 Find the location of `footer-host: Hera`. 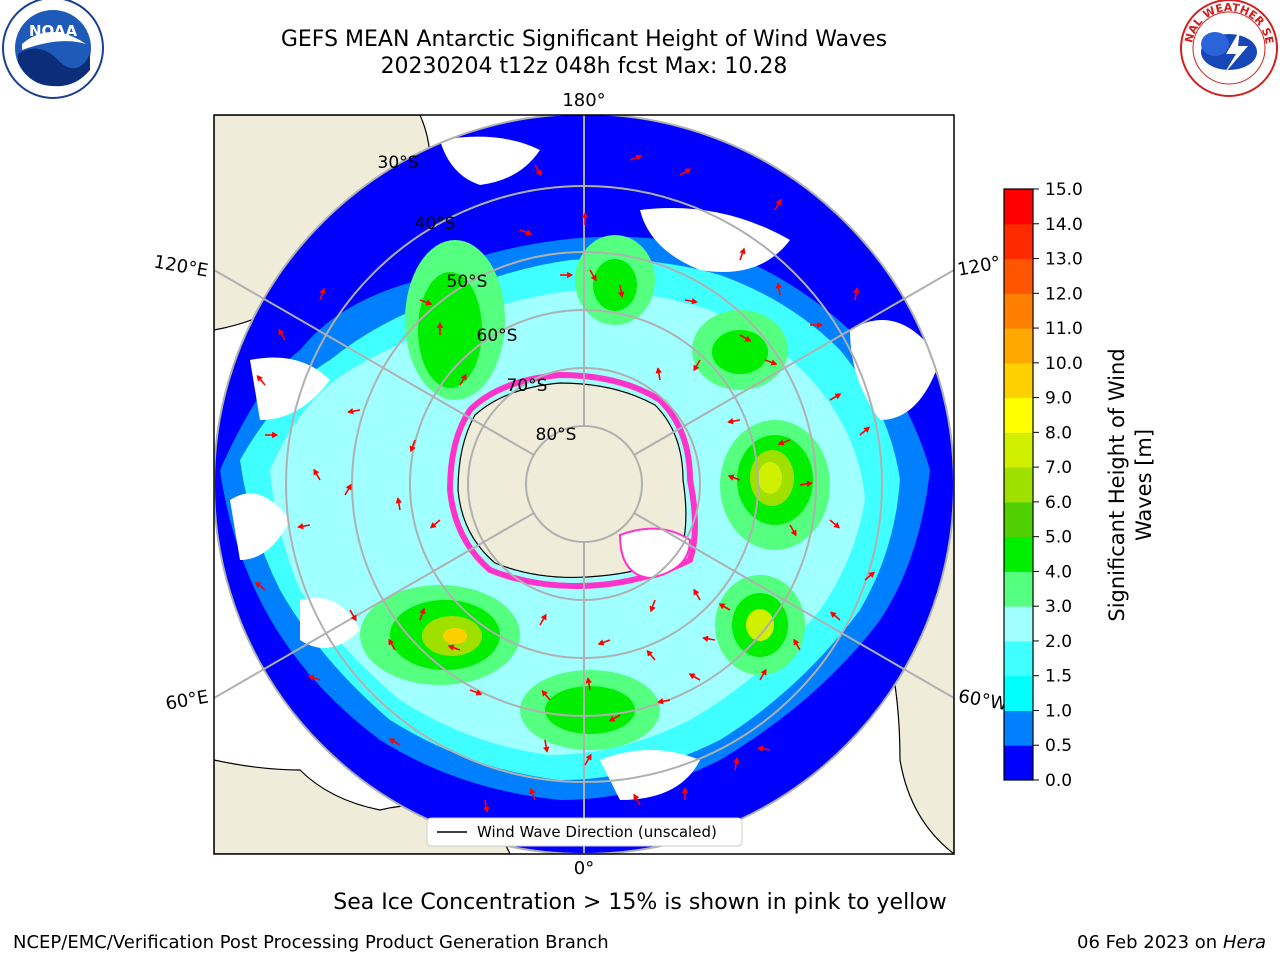

footer-host: Hera is located at coordinates (1244, 942).